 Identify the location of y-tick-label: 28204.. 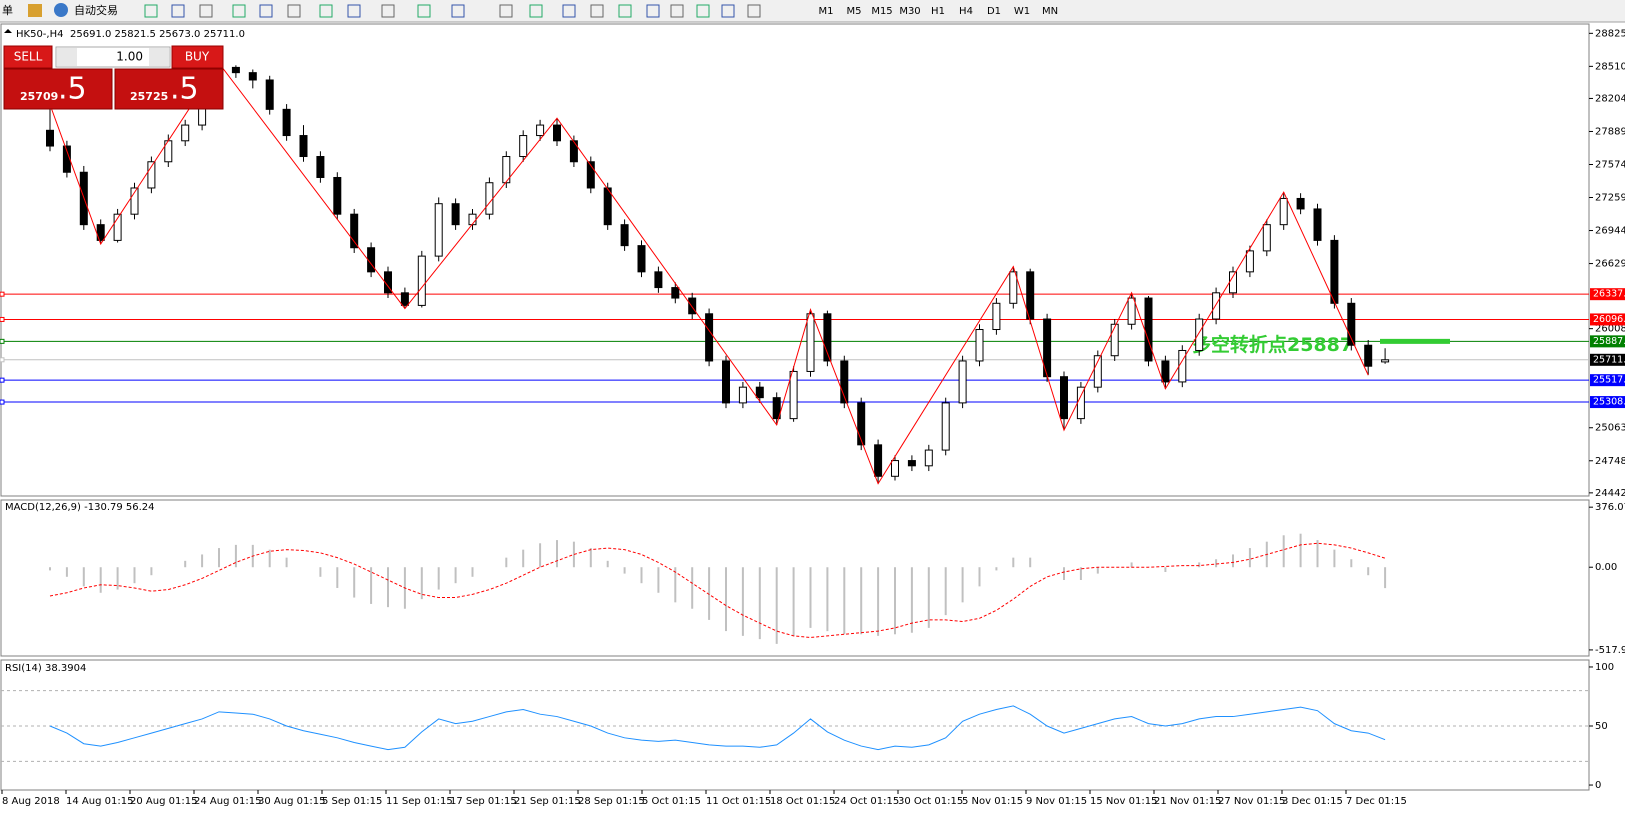
(1610, 98).